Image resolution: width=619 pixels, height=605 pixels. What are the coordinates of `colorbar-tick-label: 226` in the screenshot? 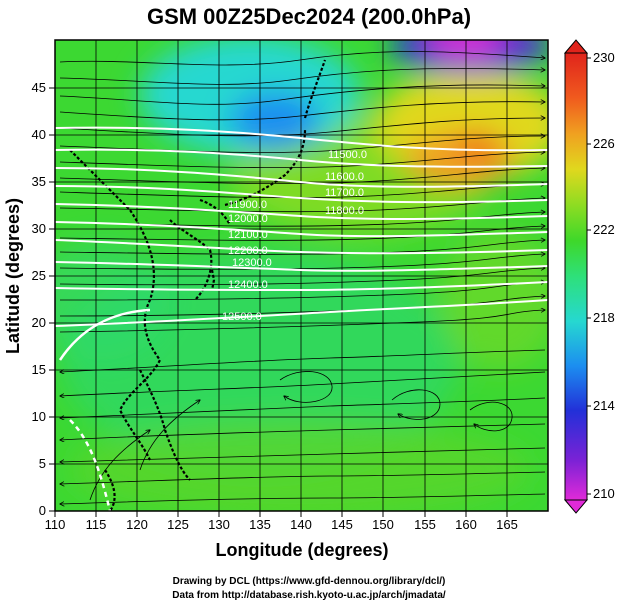 It's located at (604, 143).